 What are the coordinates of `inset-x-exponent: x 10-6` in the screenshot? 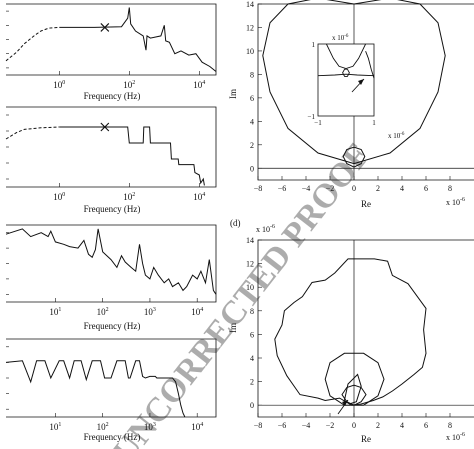 It's located at (396, 136).